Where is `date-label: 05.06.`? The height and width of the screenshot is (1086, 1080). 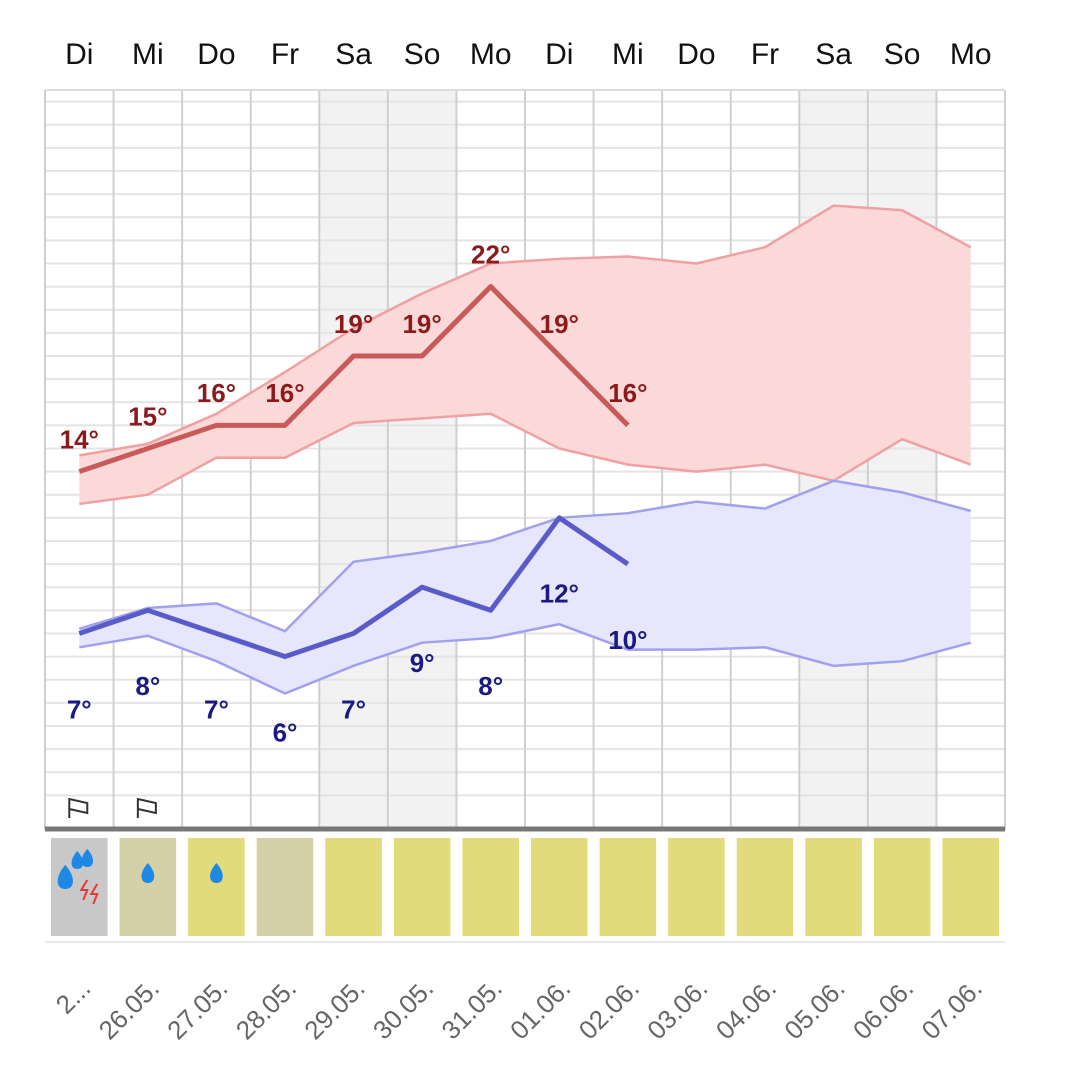 date-label: 05.06. is located at coordinates (814, 1009).